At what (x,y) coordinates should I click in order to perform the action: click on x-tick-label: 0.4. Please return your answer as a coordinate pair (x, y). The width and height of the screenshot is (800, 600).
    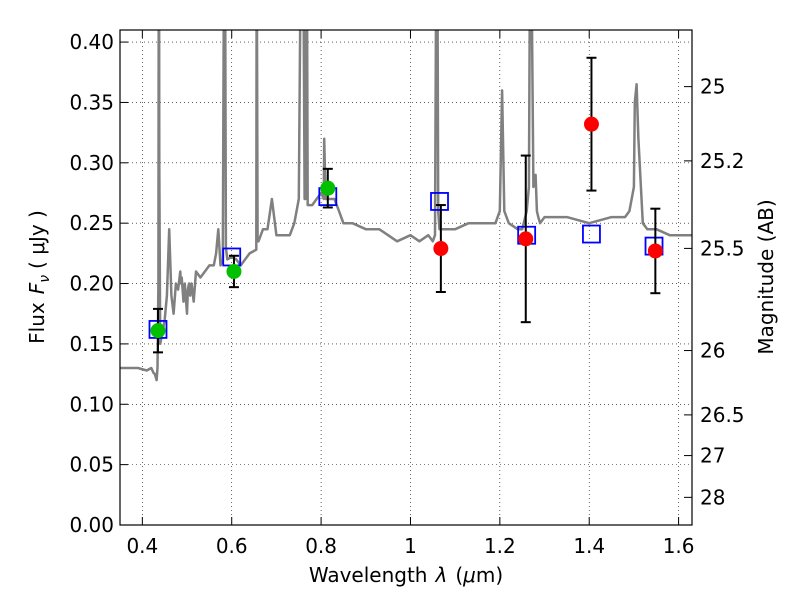
    Looking at the image, I should click on (142, 546).